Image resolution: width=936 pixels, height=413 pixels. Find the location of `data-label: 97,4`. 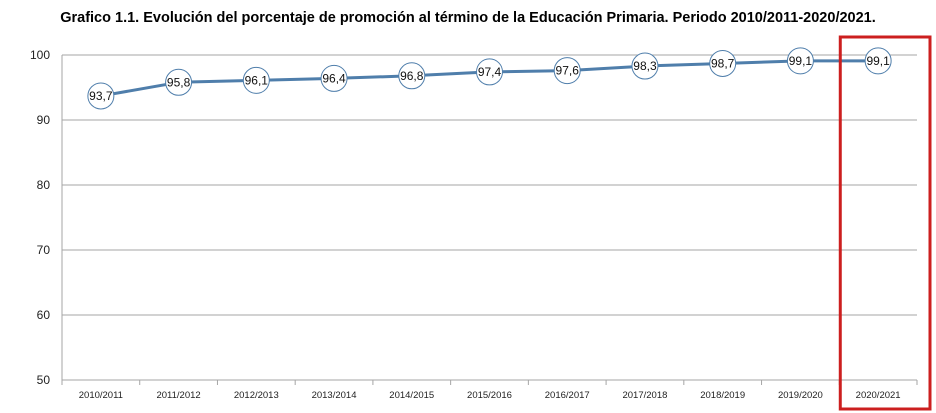

data-label: 97,4 is located at coordinates (490, 72).